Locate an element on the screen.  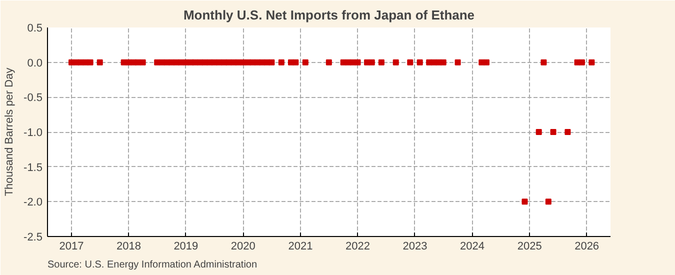
y-tick-label: -0.5 is located at coordinates (33, 98).